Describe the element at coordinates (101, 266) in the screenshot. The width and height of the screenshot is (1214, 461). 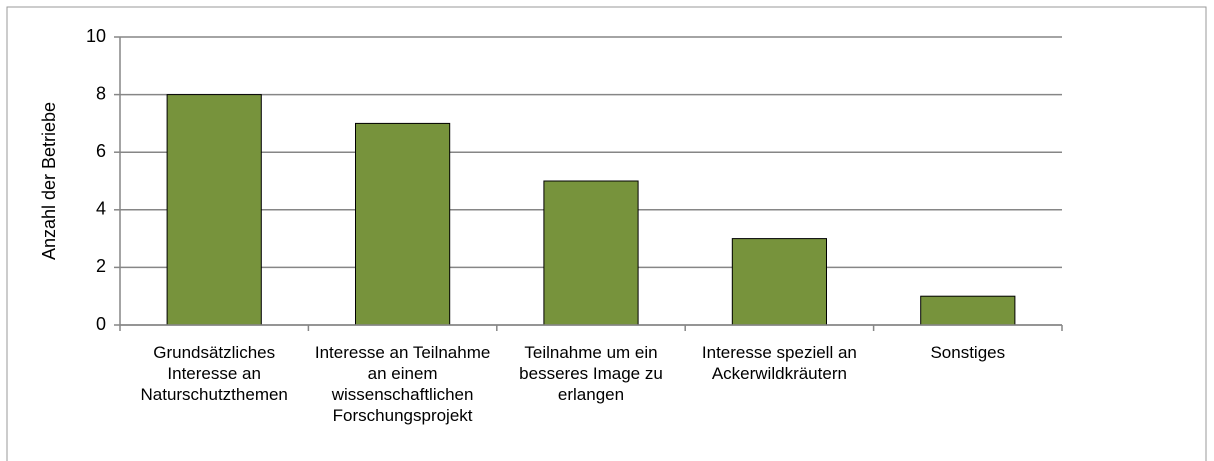
I see `y-tick-label: 2` at that location.